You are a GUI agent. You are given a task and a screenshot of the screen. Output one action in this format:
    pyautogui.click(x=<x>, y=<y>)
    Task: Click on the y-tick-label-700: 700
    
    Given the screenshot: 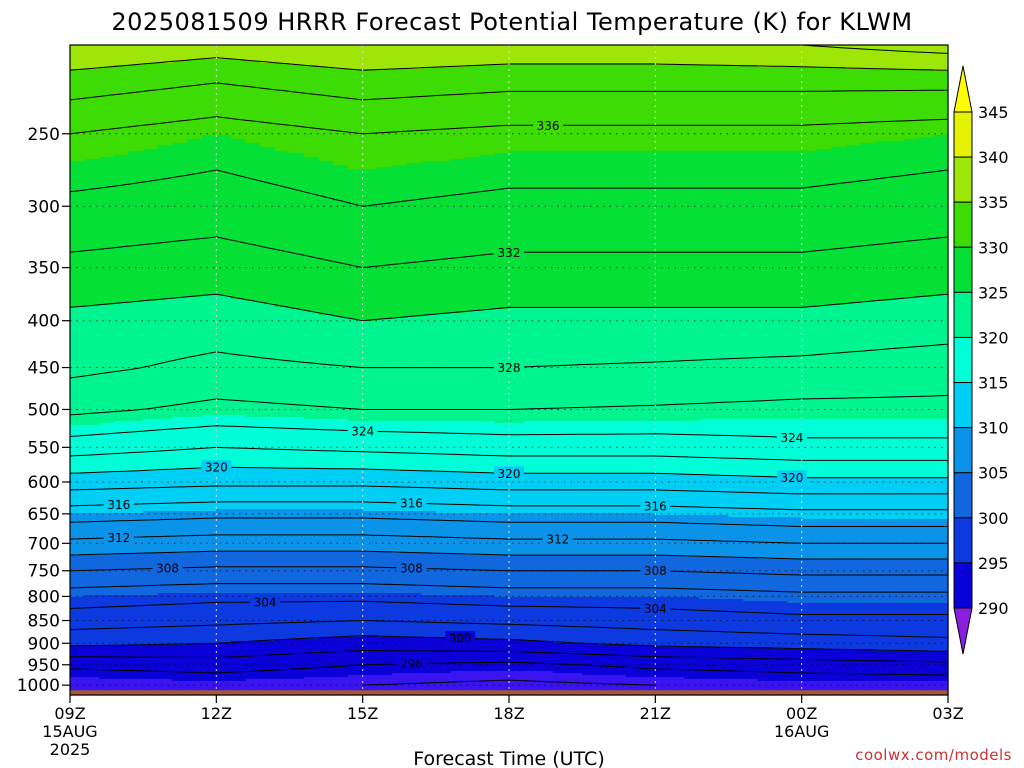 What is the action you would take?
    pyautogui.click(x=44, y=544)
    